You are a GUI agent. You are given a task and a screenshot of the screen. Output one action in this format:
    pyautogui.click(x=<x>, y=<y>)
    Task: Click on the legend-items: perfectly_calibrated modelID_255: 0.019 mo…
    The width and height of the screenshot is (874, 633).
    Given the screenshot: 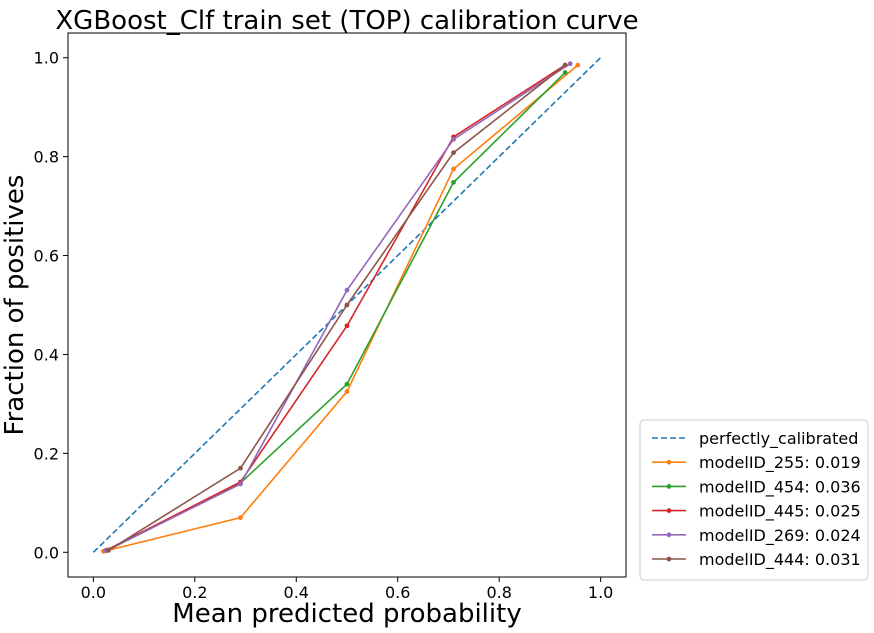 What is the action you would take?
    pyautogui.click(x=756, y=499)
    